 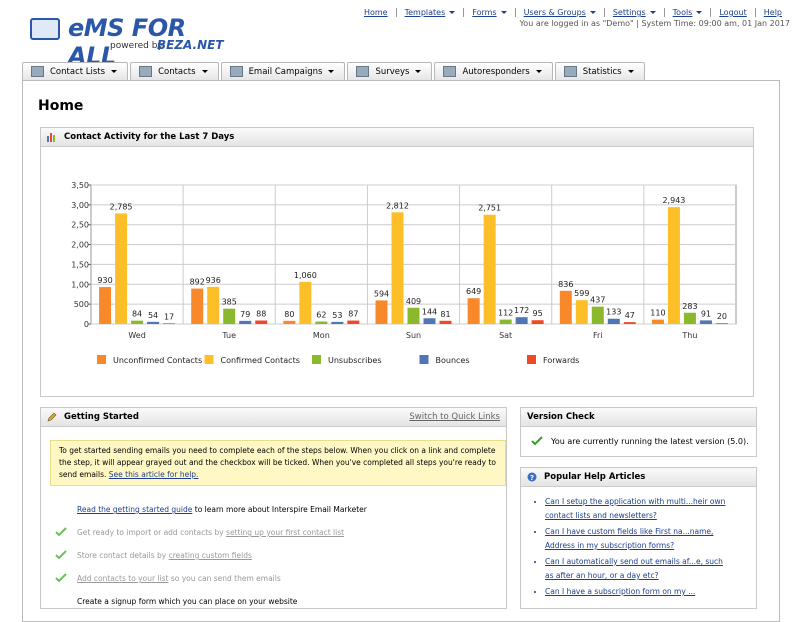 What do you see at coordinates (559, 12) in the screenshot?
I see `nav-link: Users & Groups` at bounding box center [559, 12].